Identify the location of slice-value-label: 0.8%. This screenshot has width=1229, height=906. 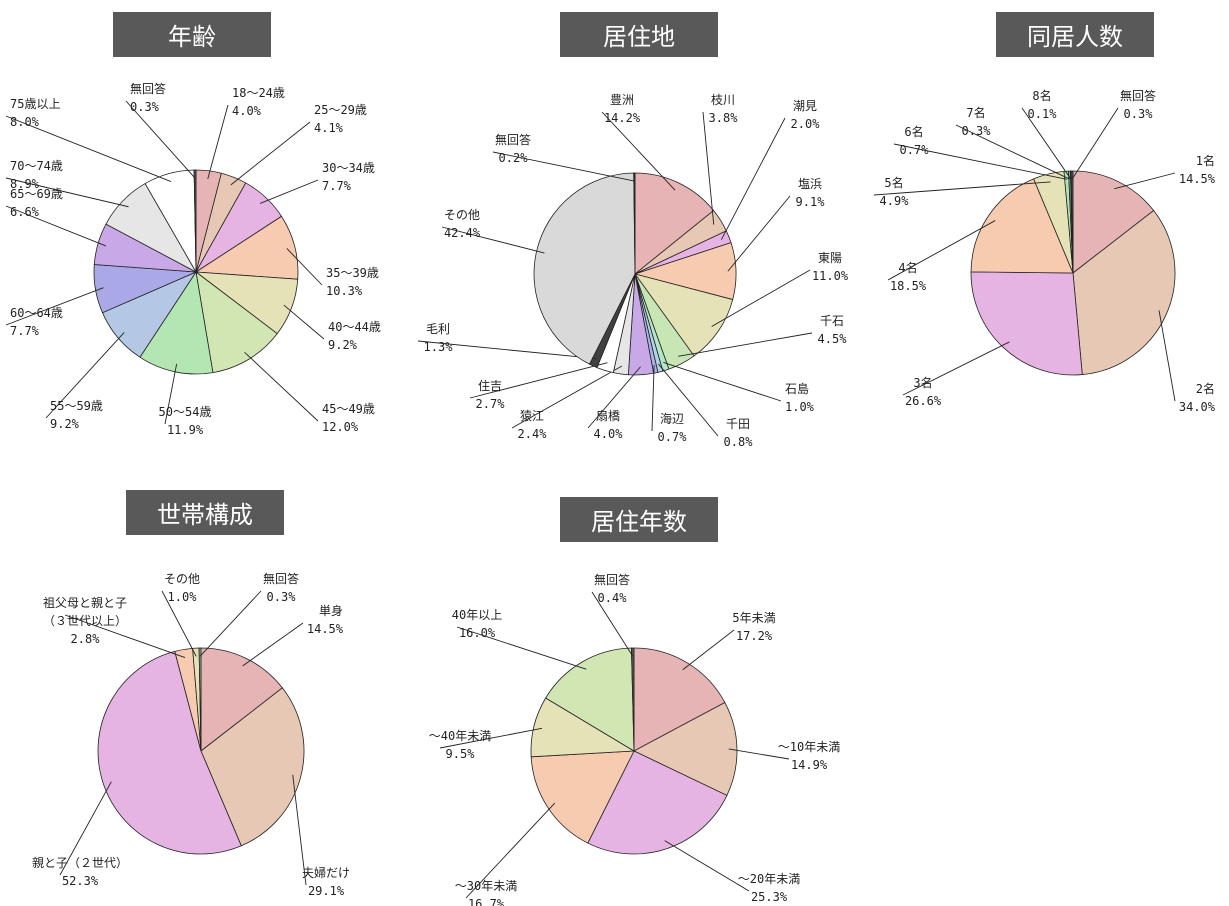
(739, 442).